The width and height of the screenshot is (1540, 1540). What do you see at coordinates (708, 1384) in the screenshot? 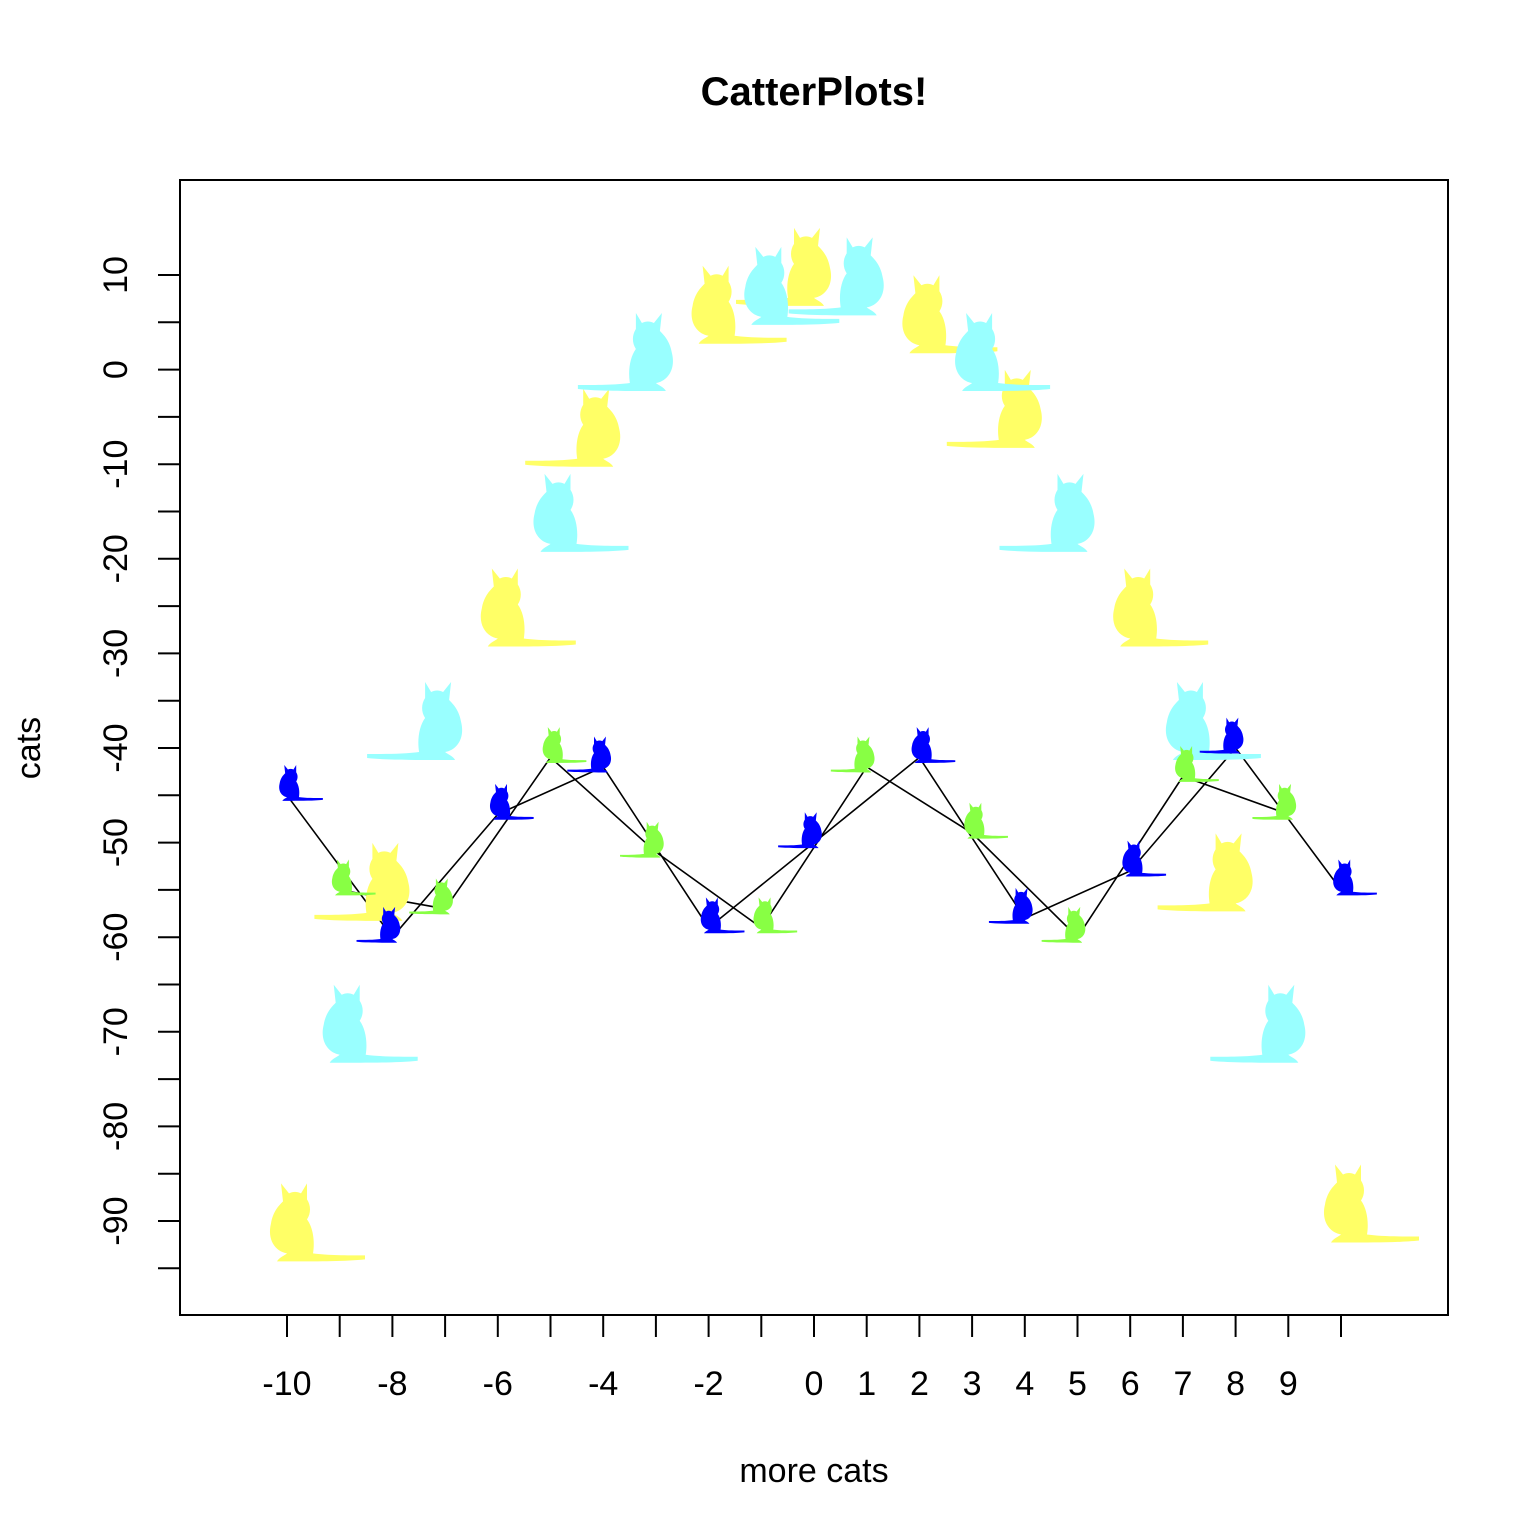
I see `x-tick-label: -2` at bounding box center [708, 1384].